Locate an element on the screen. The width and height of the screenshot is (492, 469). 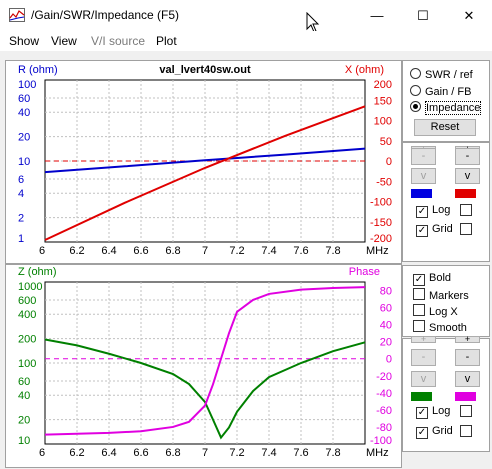
bot-right-down-button: v is located at coordinates (467, 379).